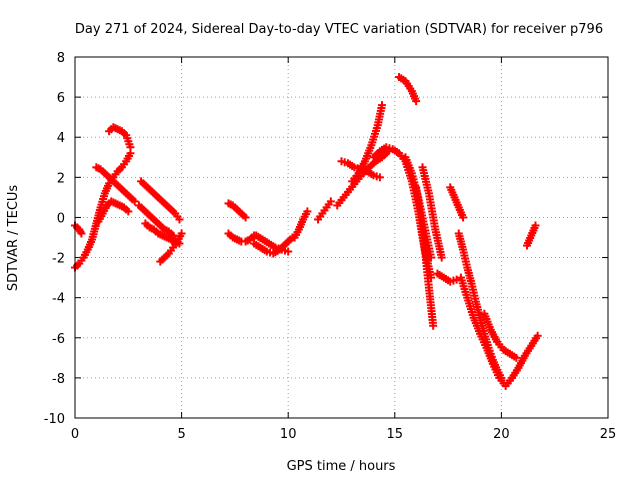 The image size is (640, 480). What do you see at coordinates (457, 202) in the screenshot?
I see `series-s25` at bounding box center [457, 202].